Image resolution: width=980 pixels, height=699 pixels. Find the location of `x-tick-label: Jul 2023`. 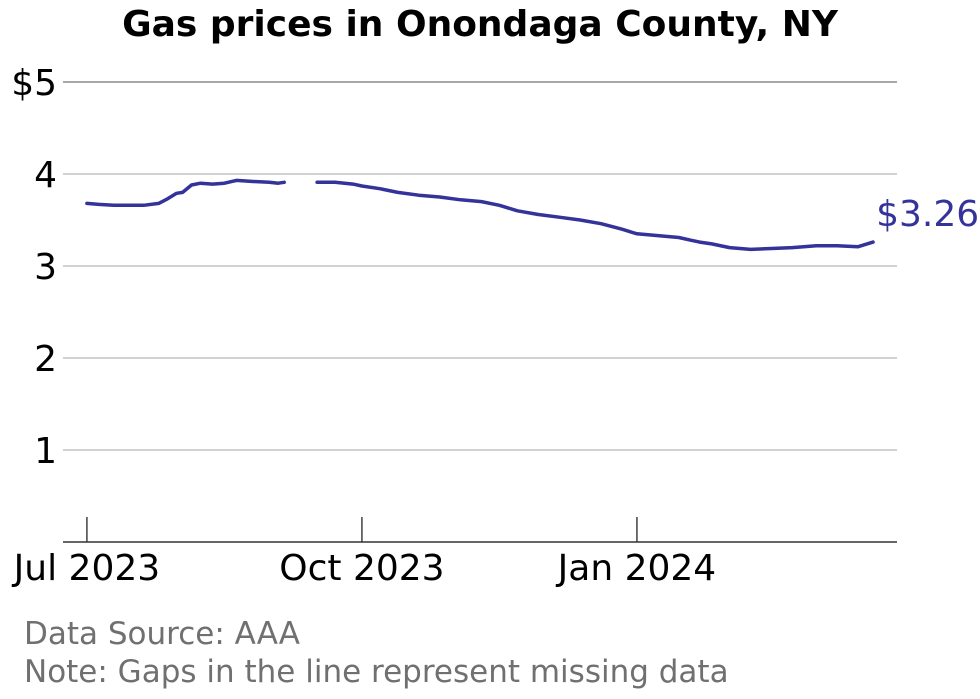

x-tick-label: Jul 2023 is located at coordinates (86, 568).